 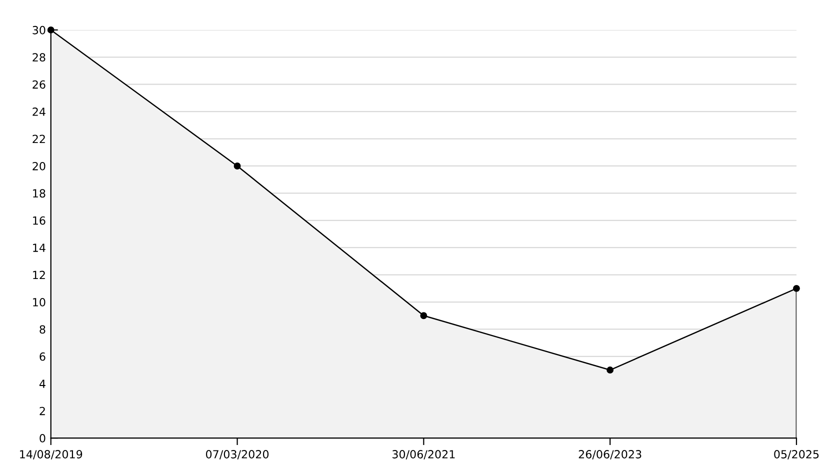 What do you see at coordinates (39, 112) in the screenshot?
I see `y-tick-label: 24` at bounding box center [39, 112].